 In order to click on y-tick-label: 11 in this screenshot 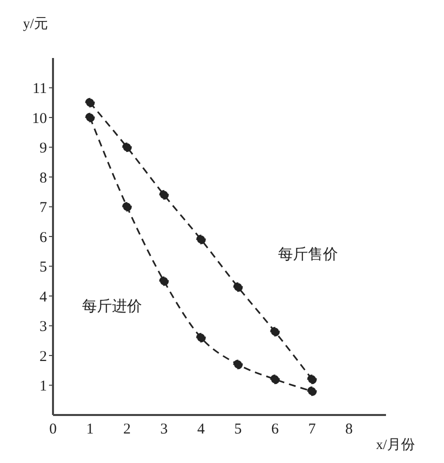, I will do `click(39, 89)`.